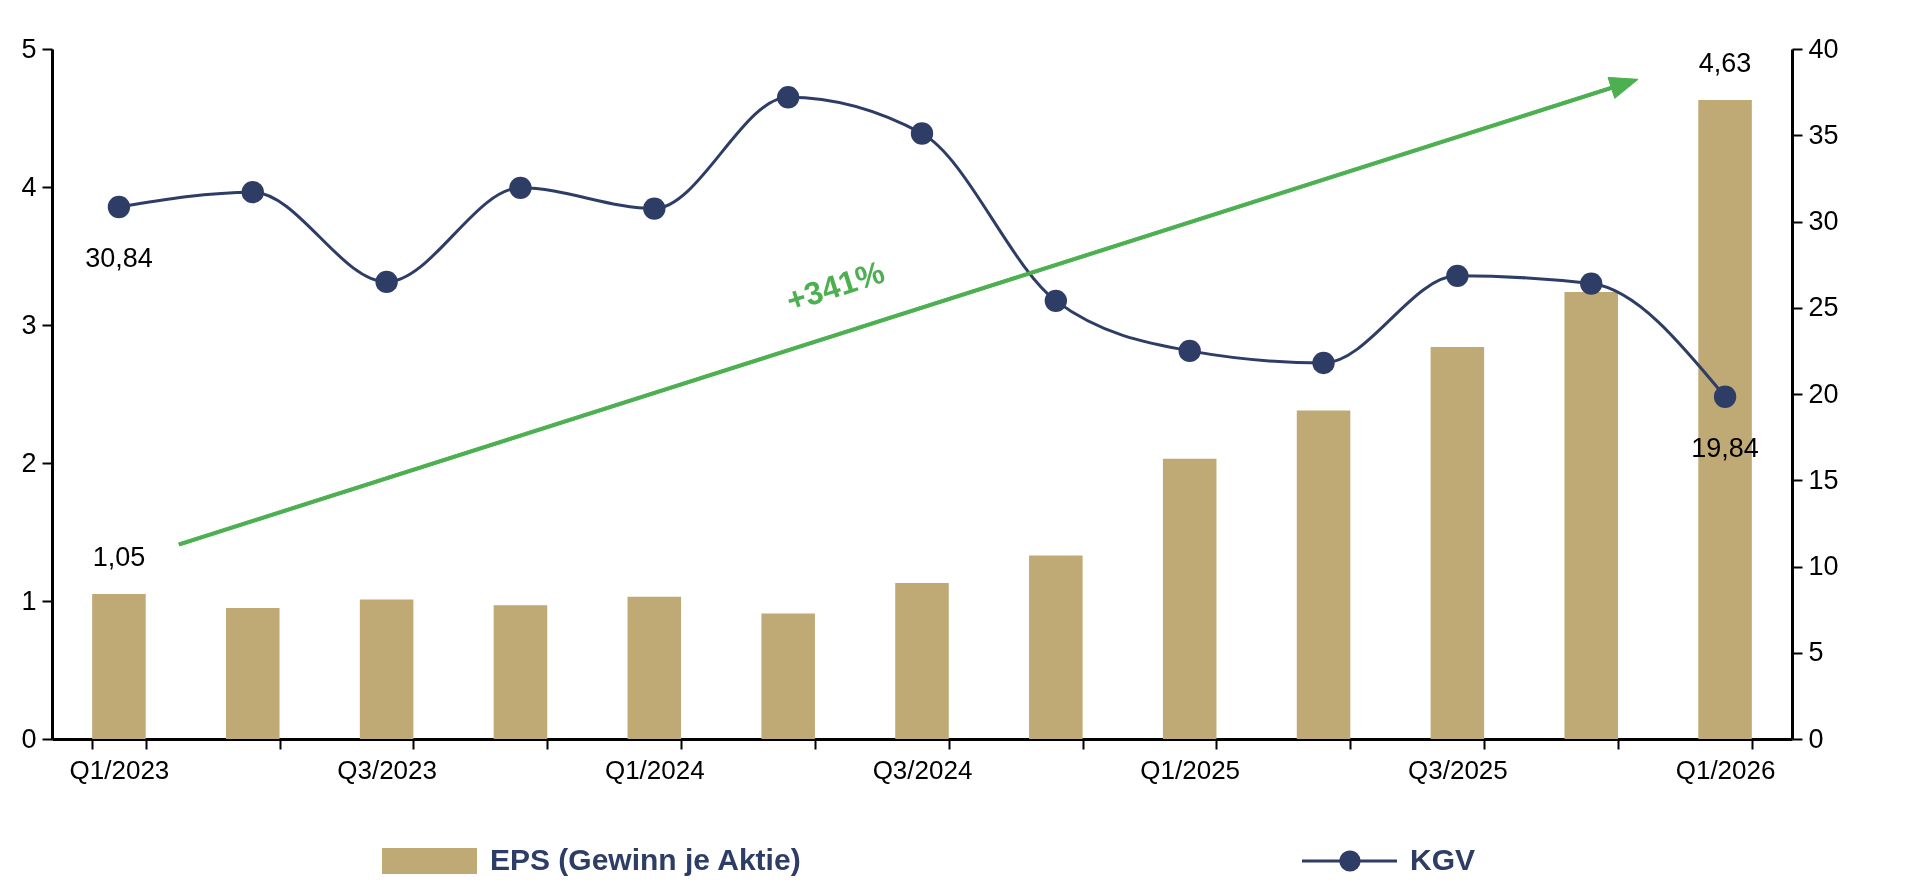 Image resolution: width=1912 pixels, height=892 pixels. What do you see at coordinates (1816, 738) in the screenshot?
I see `y2-tick-label: 0` at bounding box center [1816, 738].